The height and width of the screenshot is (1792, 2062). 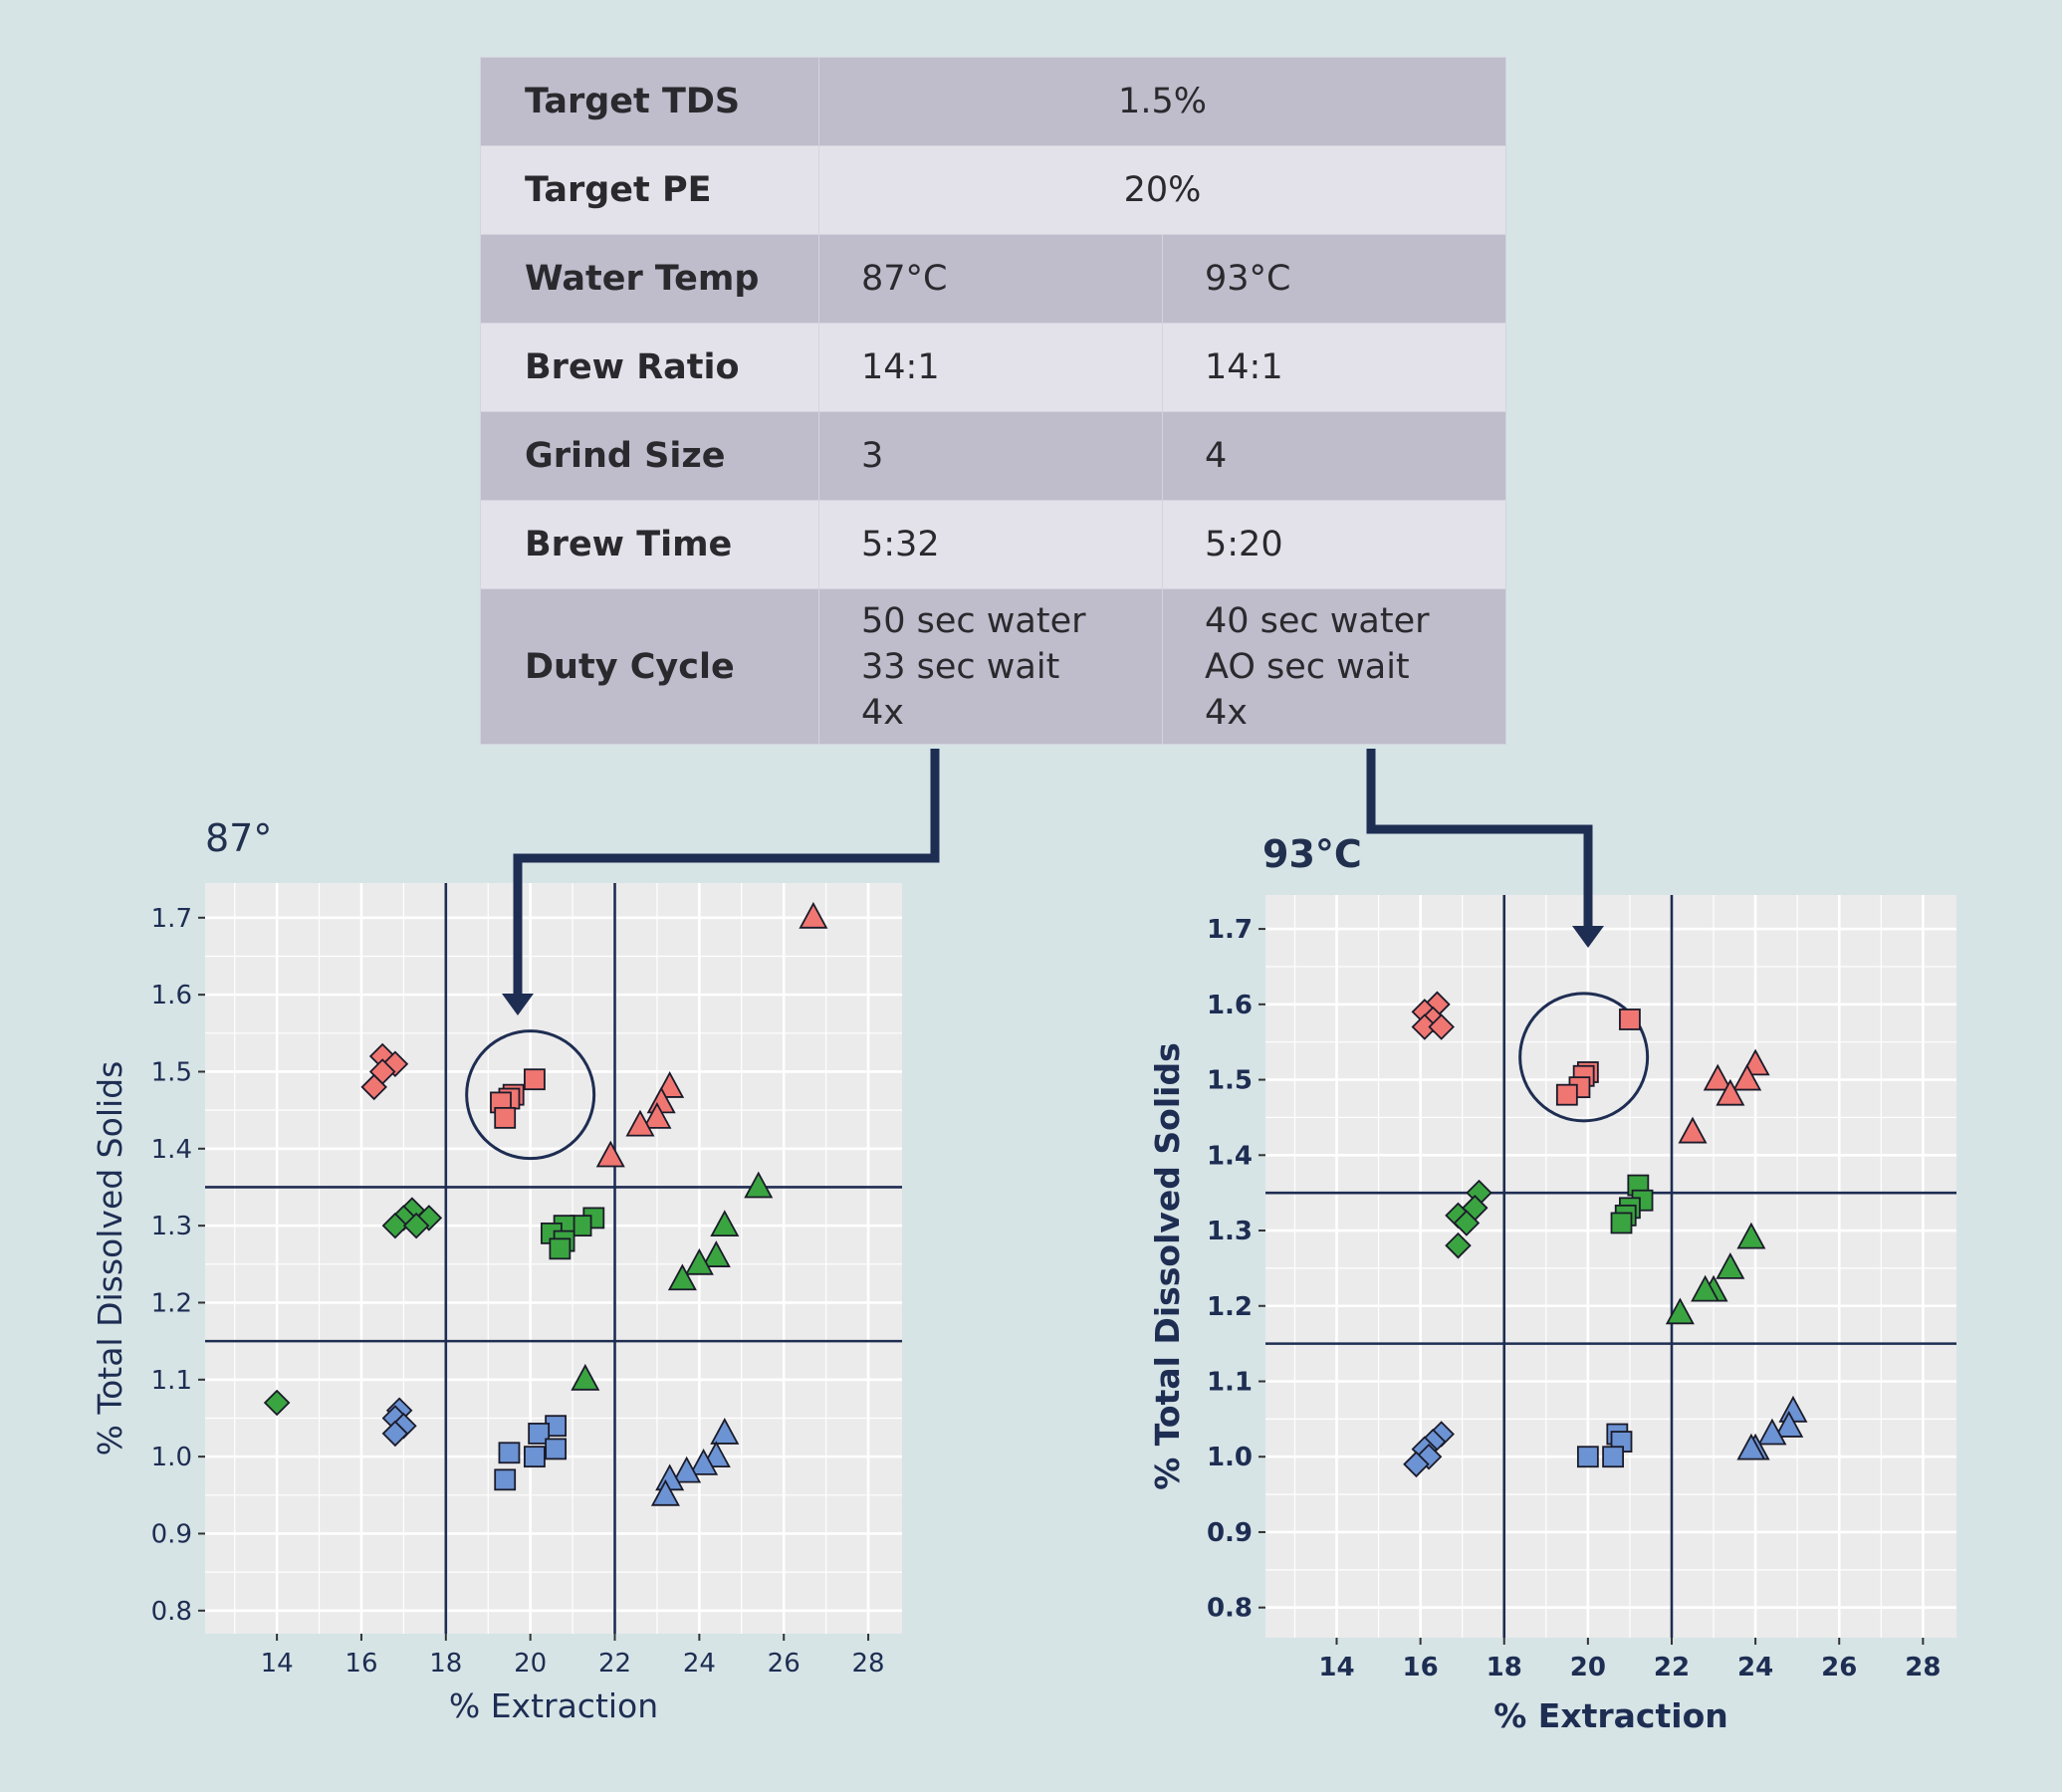 What do you see at coordinates (1053, 882) in the screenshot?
I see `connector-arrows` at bounding box center [1053, 882].